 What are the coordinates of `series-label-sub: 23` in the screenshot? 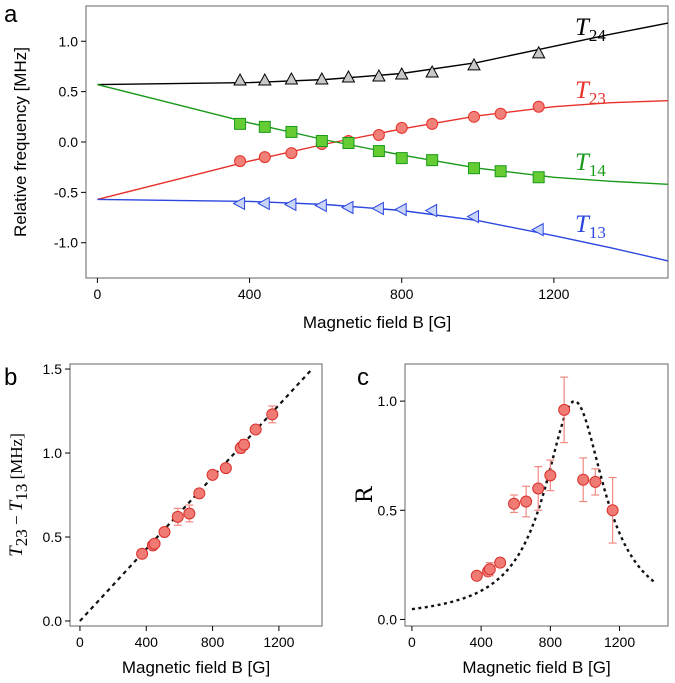 It's located at (597, 98).